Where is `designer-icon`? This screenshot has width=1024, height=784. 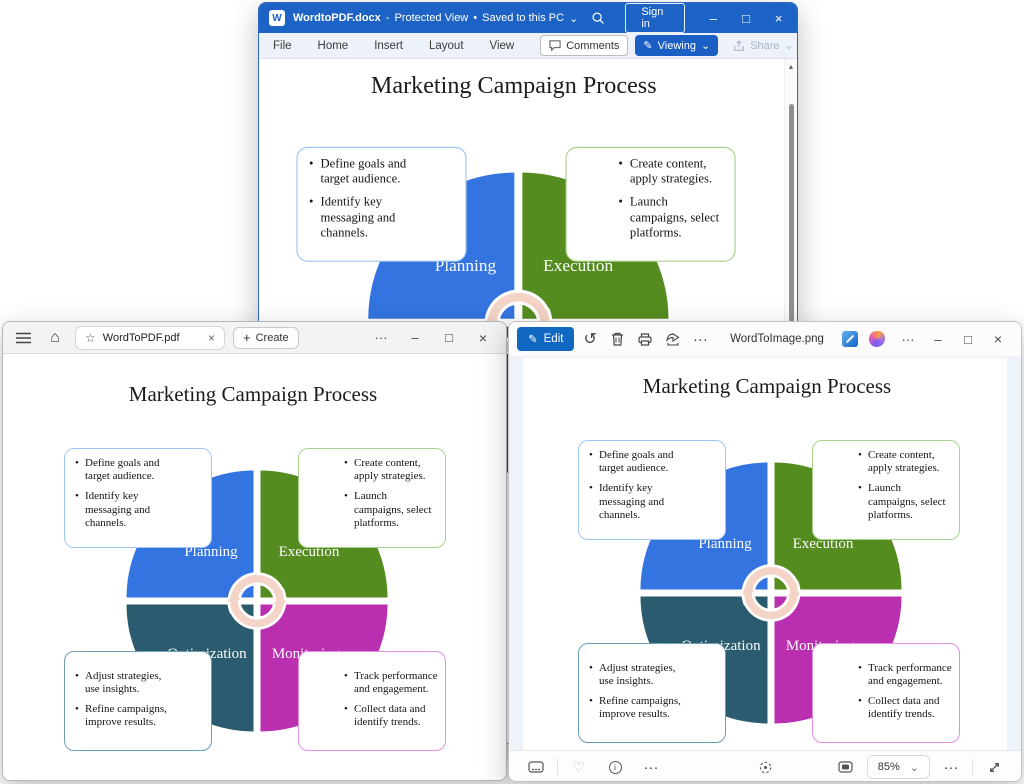 designer-icon is located at coordinates (850, 339).